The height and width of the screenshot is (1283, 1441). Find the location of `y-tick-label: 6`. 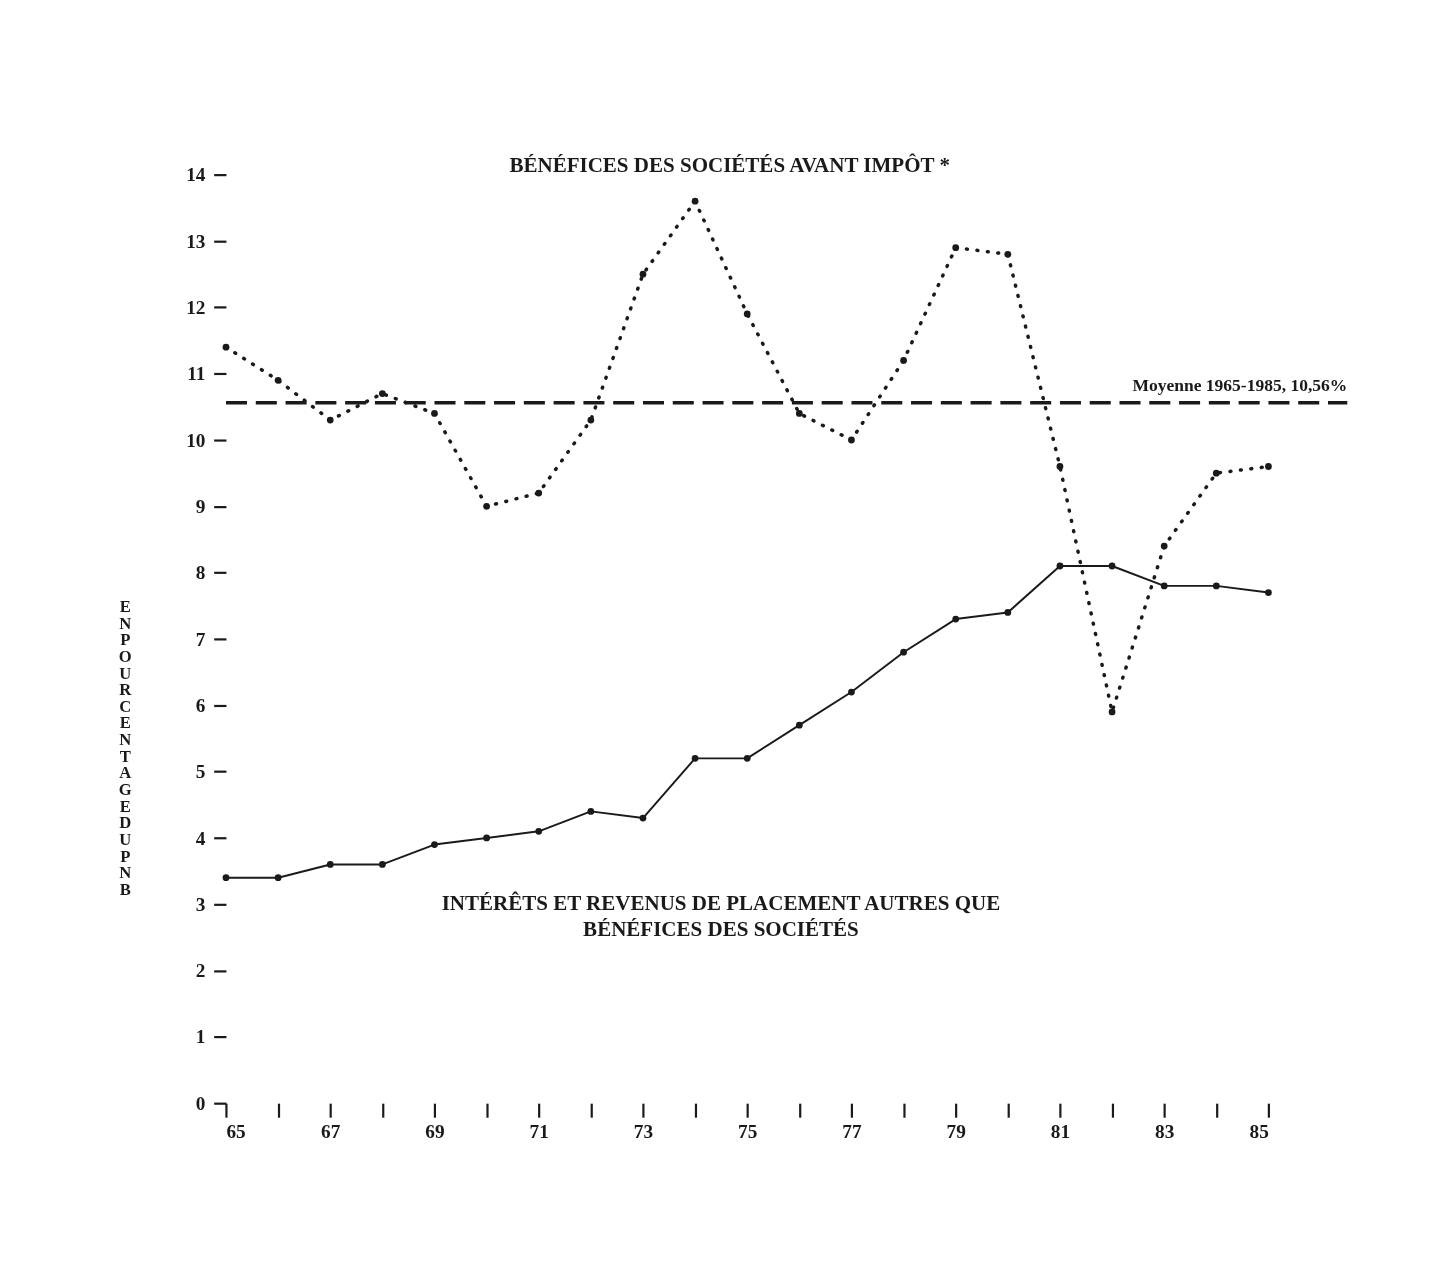

y-tick-label: 6 is located at coordinates (200, 705).